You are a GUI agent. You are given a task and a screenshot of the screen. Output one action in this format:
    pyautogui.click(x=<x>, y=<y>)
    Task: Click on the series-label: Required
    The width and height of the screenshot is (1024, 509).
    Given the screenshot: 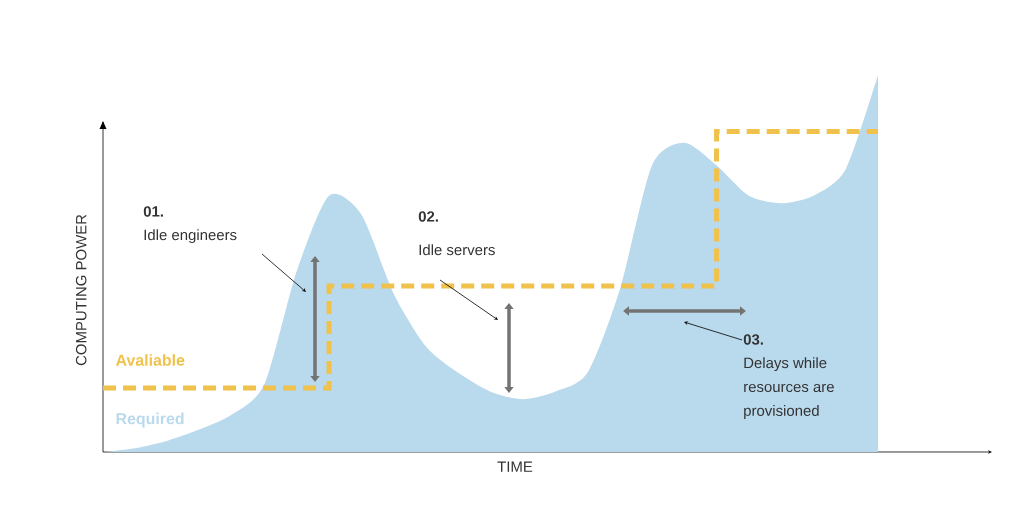 What is the action you would take?
    pyautogui.click(x=150, y=420)
    